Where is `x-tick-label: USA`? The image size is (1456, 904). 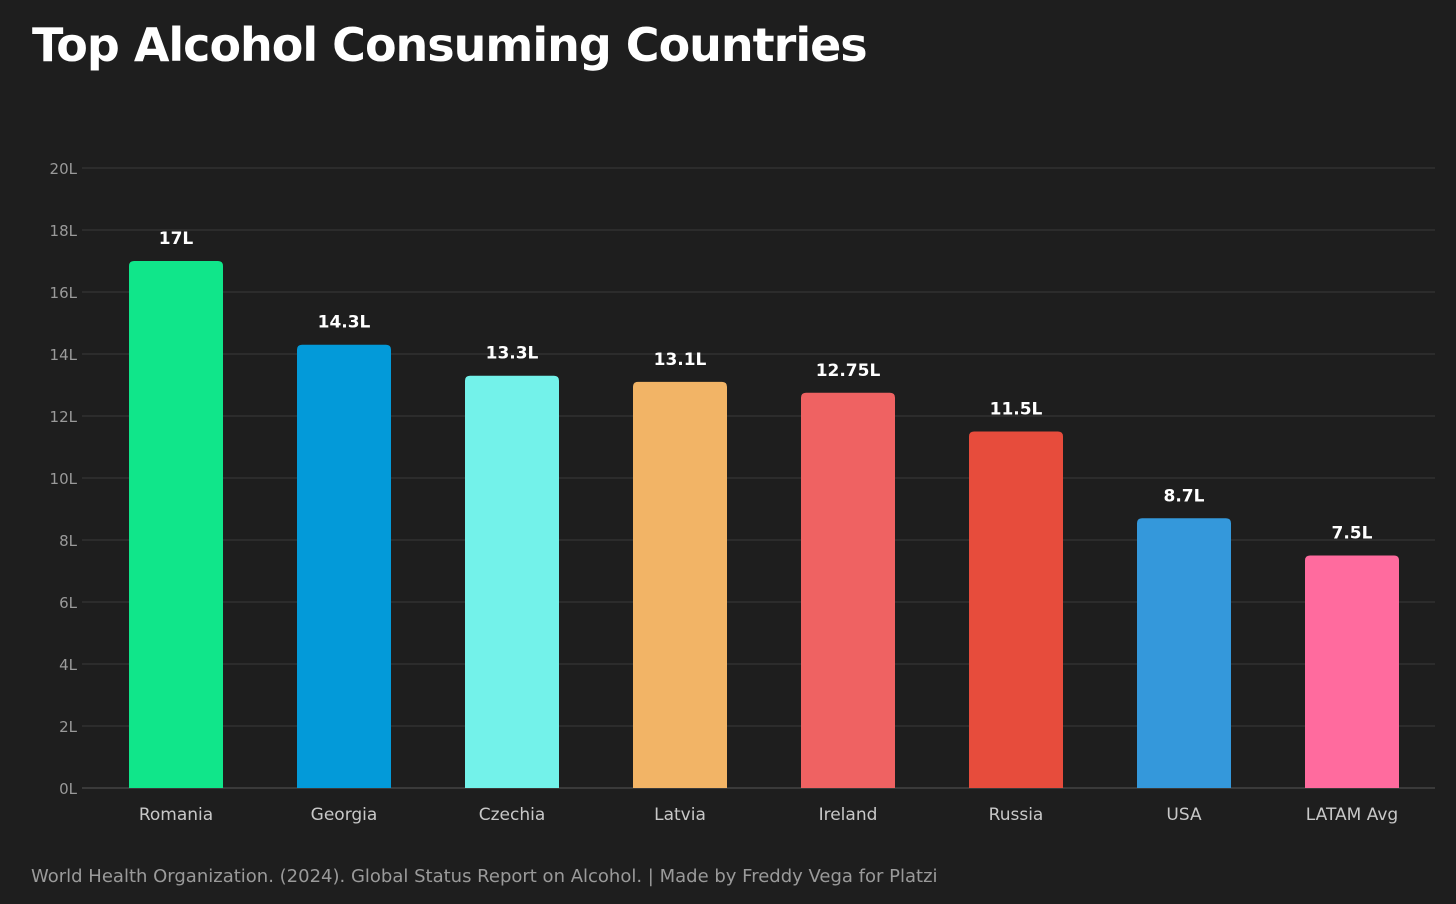 x-tick-label: USA is located at coordinates (1184, 815).